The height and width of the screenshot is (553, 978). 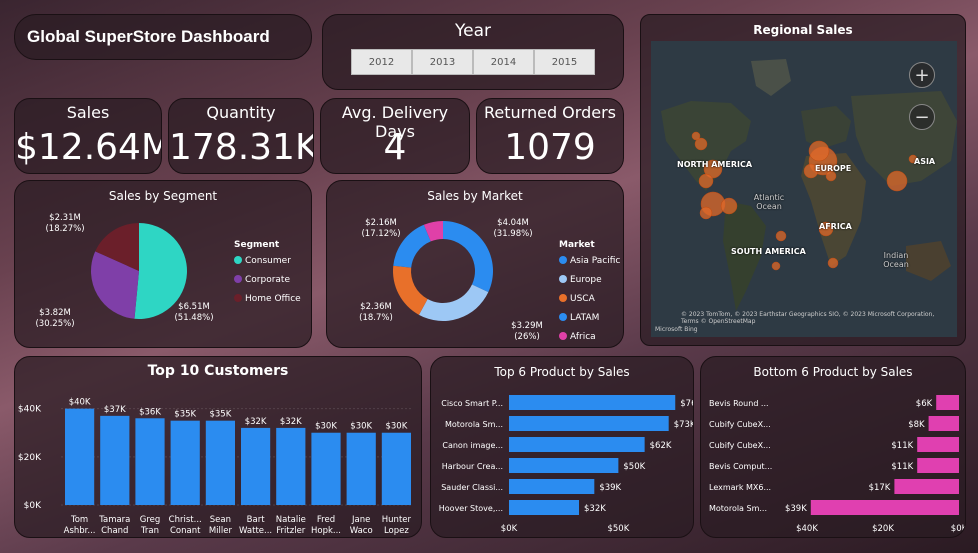 I want to click on quantity-kpi-card: Quantity 178.31K, so click(x=241, y=136).